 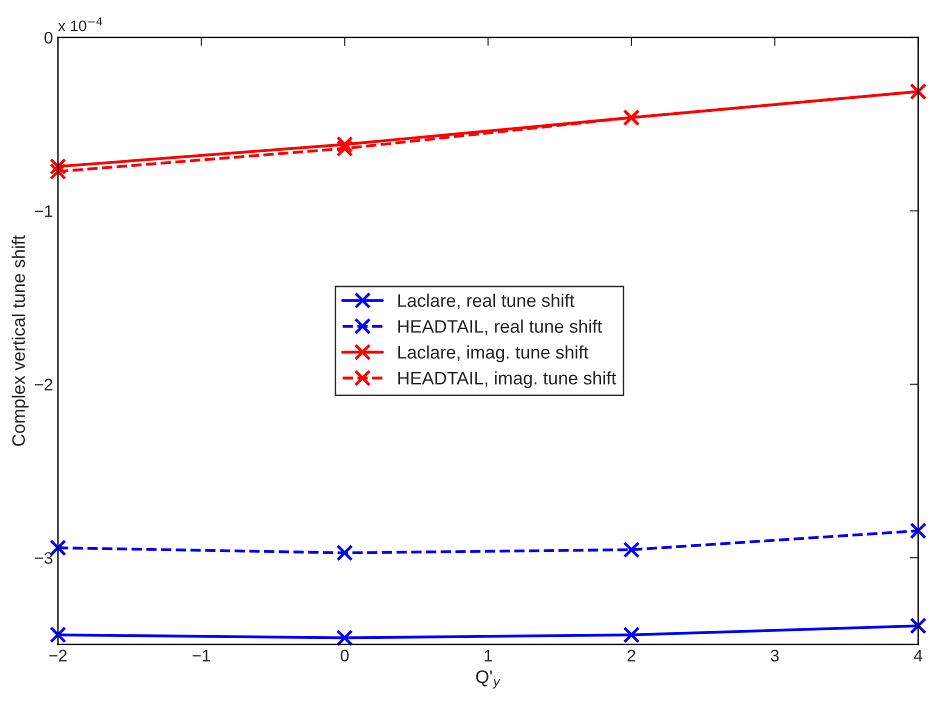 What do you see at coordinates (43, 211) in the screenshot?
I see `y-tick-label: −1` at bounding box center [43, 211].